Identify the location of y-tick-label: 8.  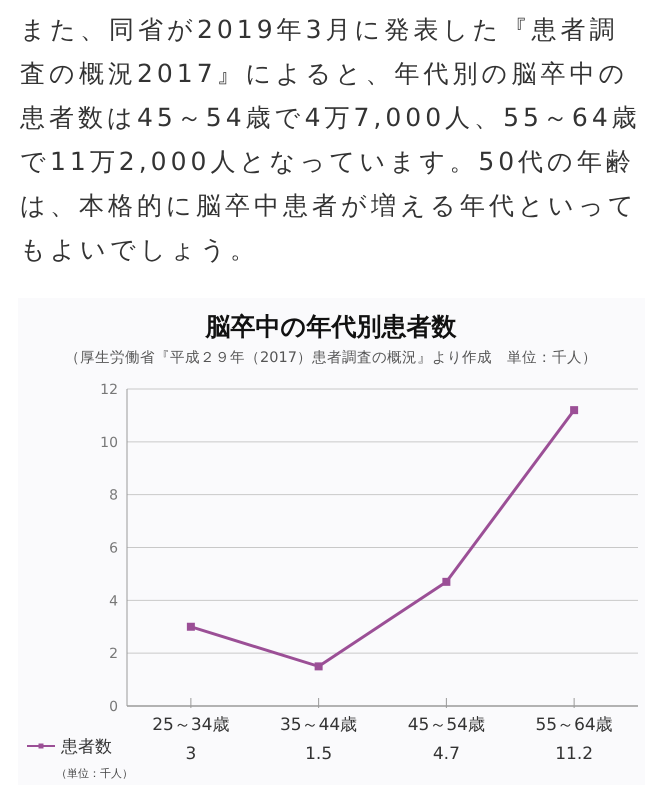
(113, 496).